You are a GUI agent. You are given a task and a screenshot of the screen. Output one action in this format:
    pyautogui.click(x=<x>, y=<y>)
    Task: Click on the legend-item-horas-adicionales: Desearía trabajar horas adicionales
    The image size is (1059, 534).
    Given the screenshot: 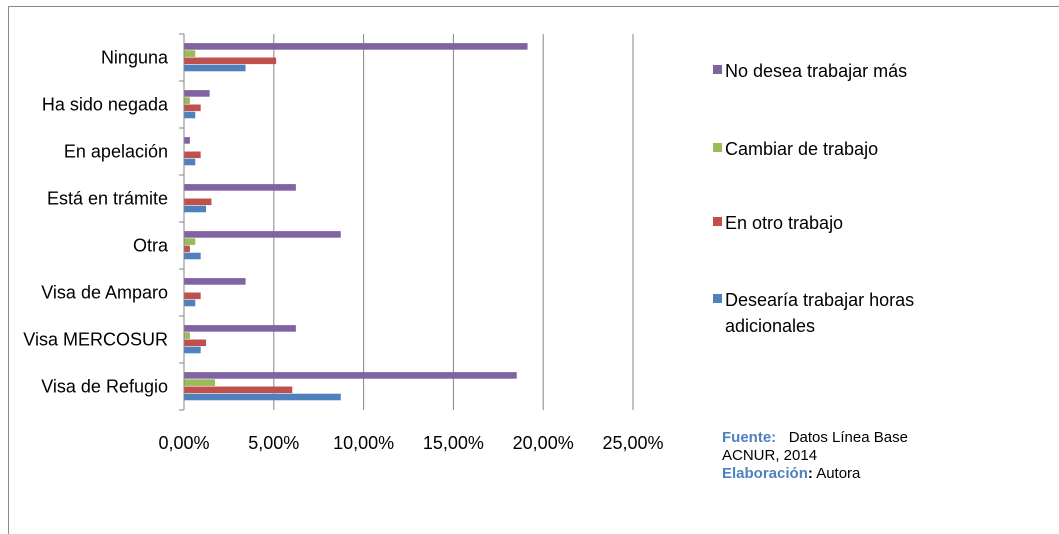 What is the action you would take?
    pyautogui.click(x=829, y=313)
    